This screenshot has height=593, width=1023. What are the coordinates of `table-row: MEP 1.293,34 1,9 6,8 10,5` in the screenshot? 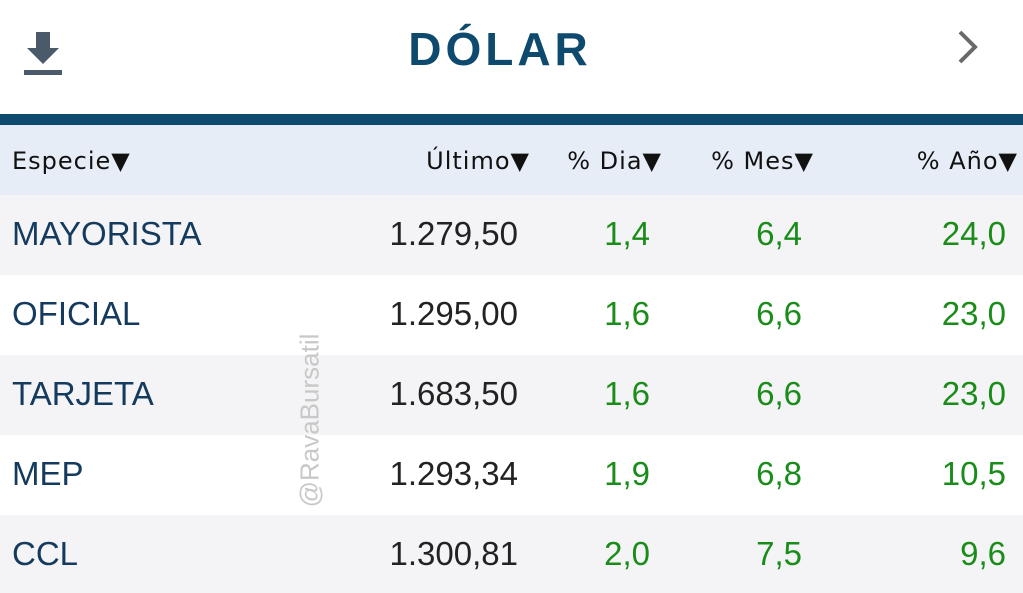 It's located at (511, 475).